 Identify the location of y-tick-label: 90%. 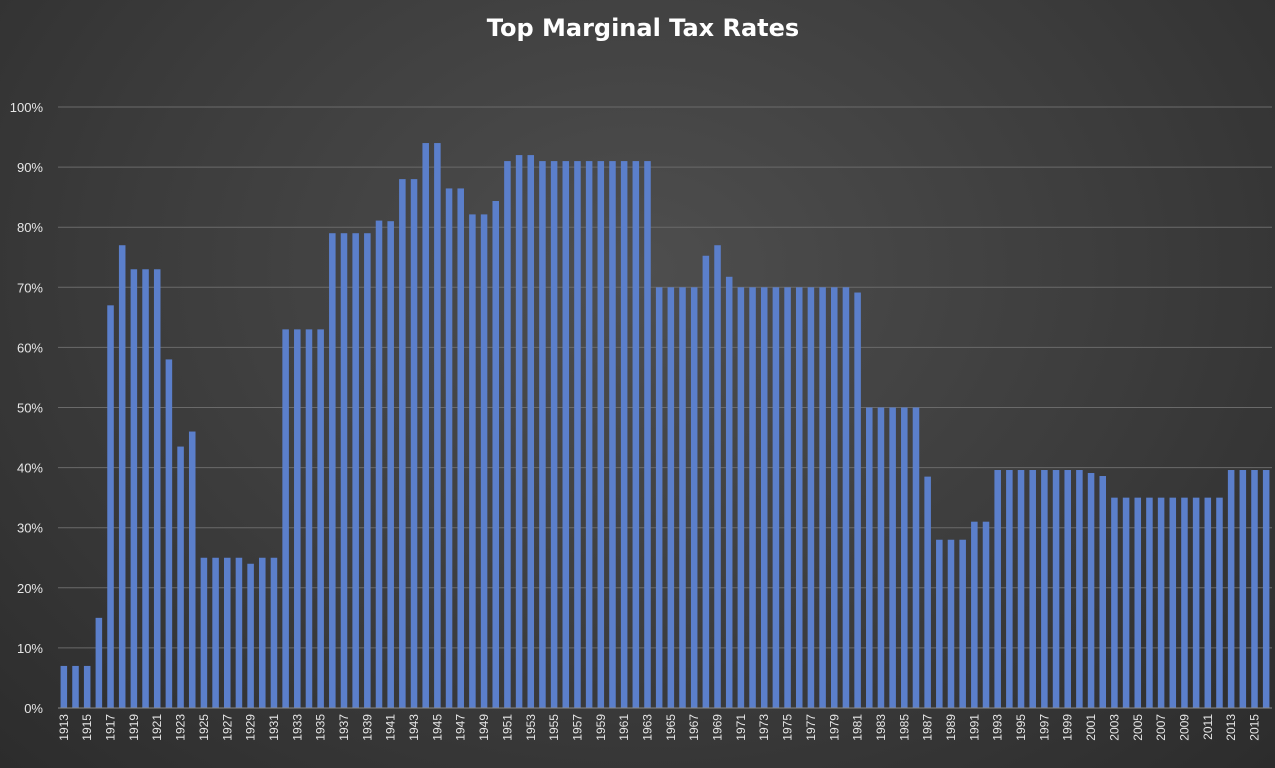
(30, 167).